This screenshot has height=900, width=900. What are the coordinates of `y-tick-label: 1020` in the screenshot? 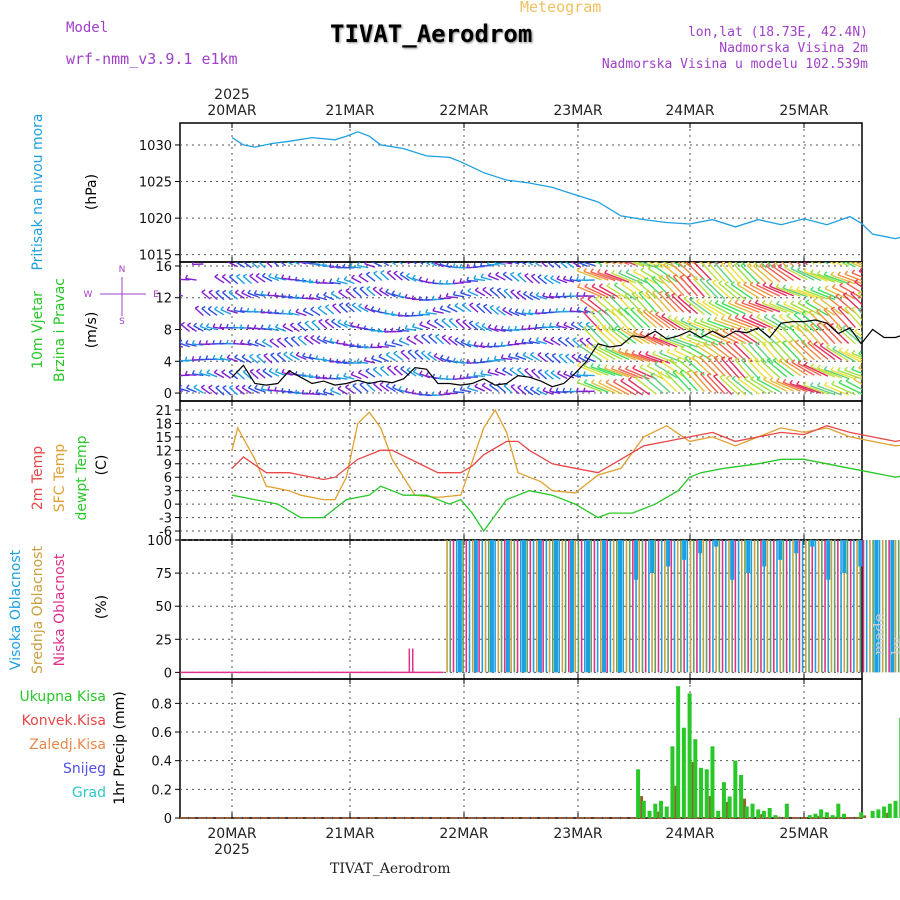 It's located at (155, 219).